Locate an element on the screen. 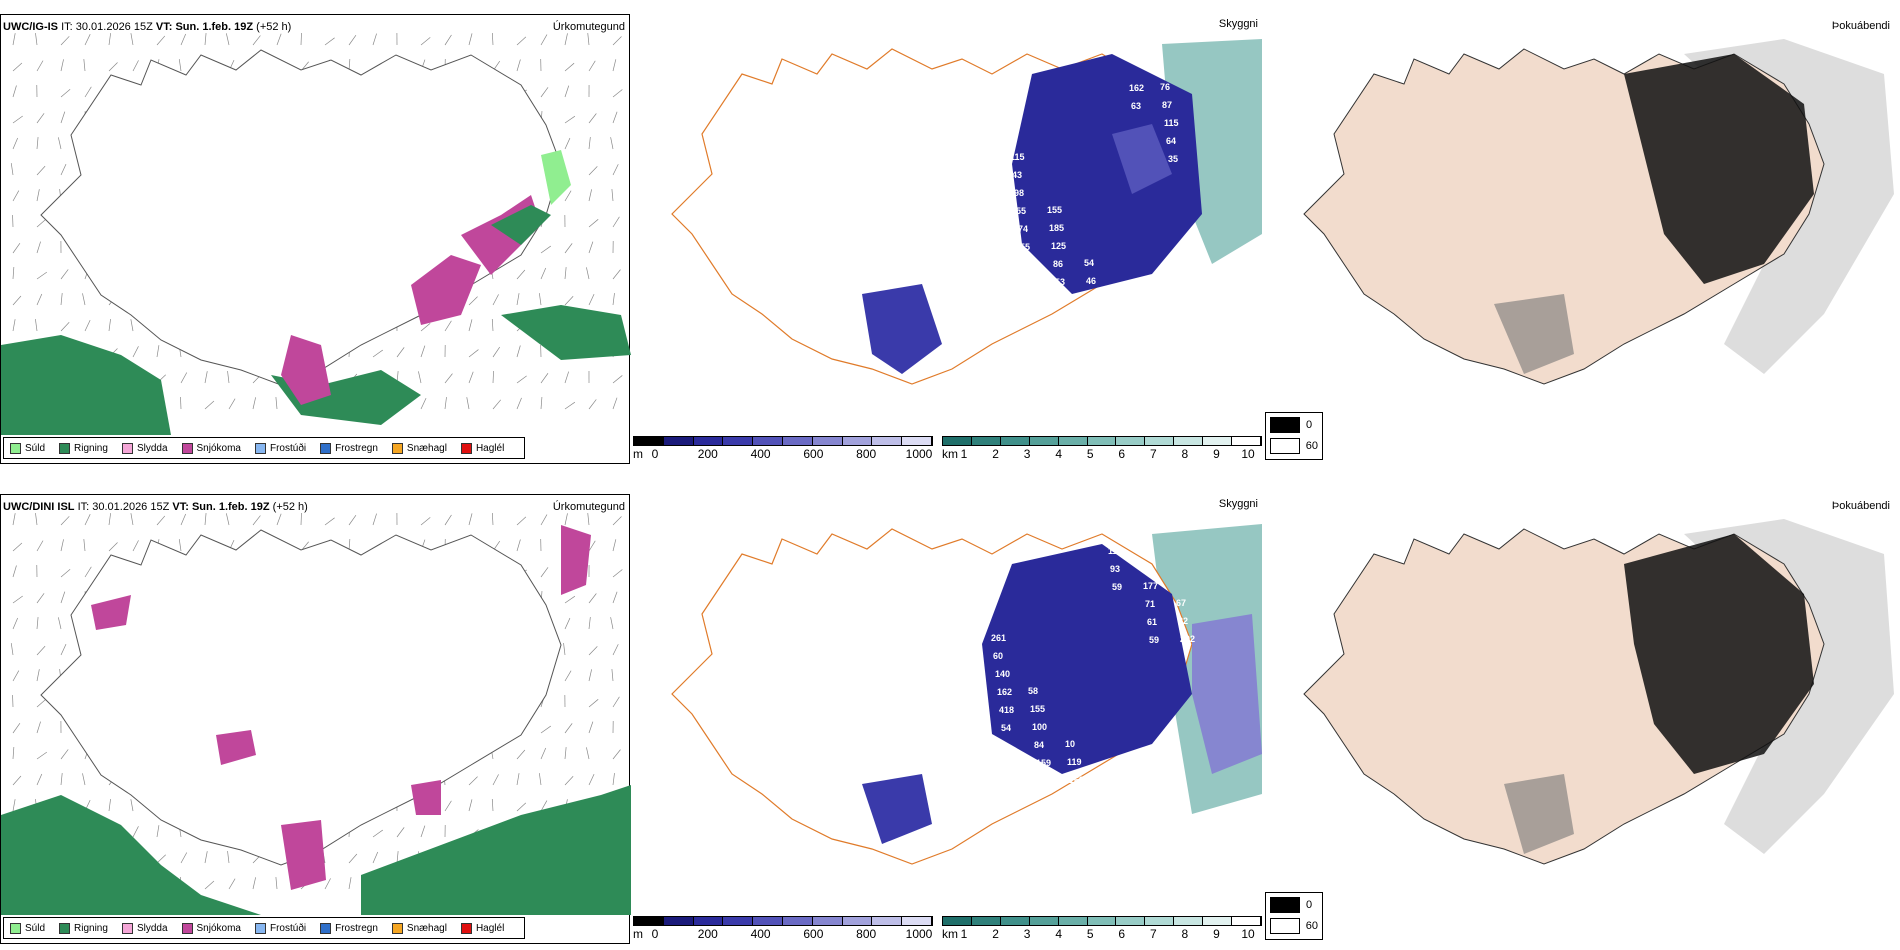  fog-label: 60 is located at coordinates (1311, 926).